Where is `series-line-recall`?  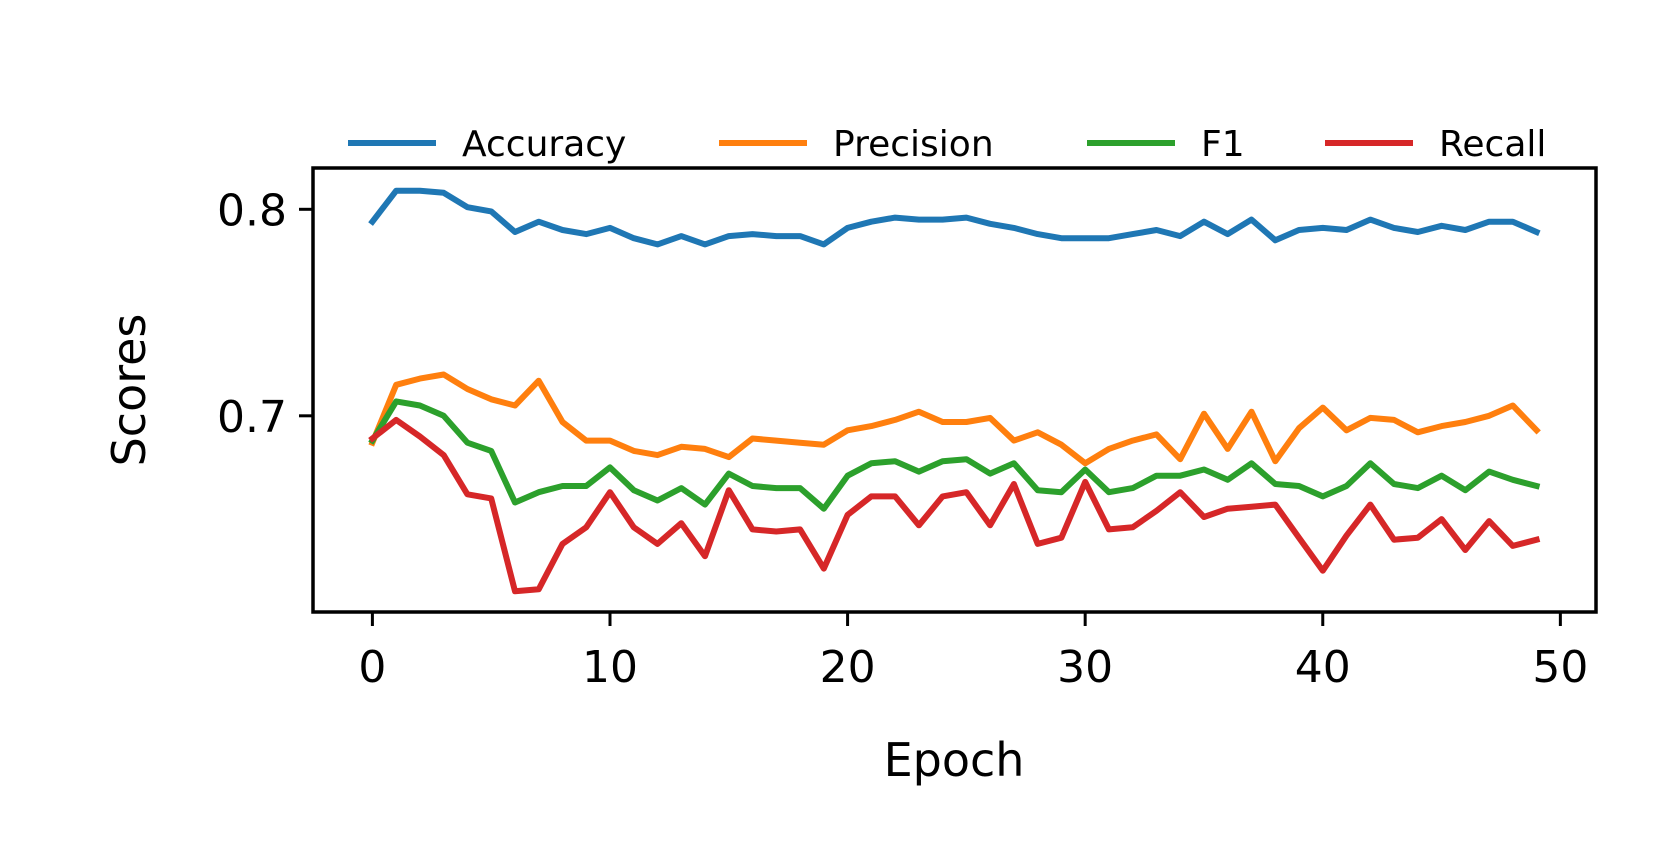
series-line-recall is located at coordinates (954, 505).